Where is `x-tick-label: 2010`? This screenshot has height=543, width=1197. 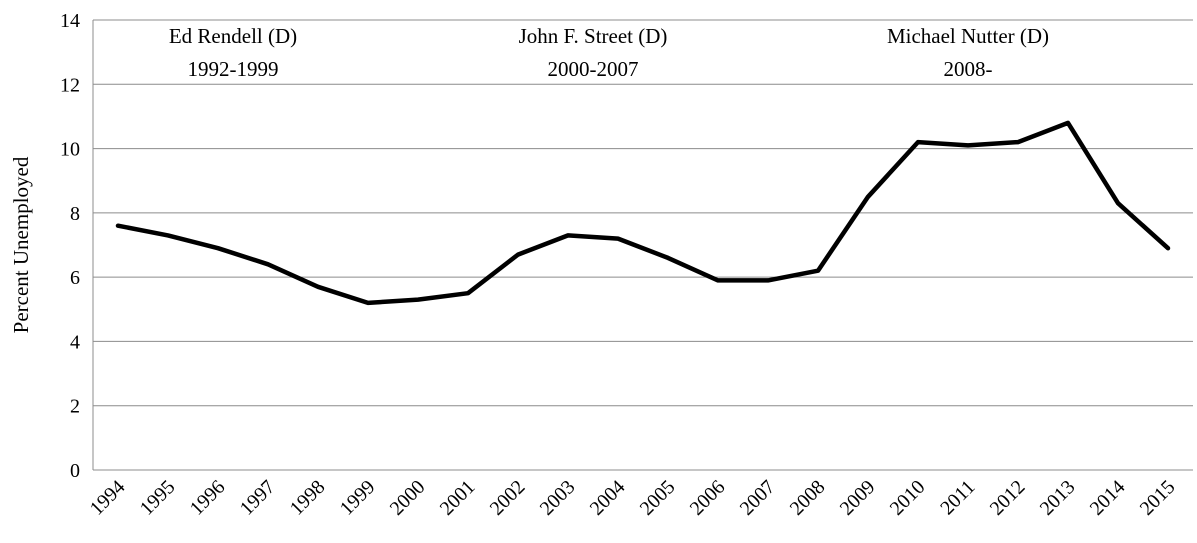 x-tick-label: 2010 is located at coordinates (908, 498).